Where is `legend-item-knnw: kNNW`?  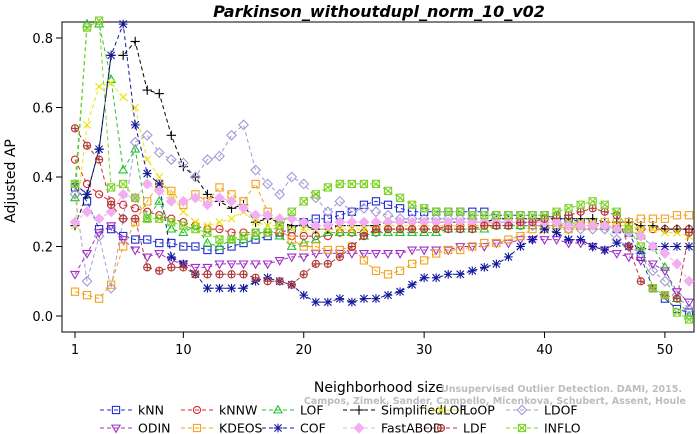
legend-item-knnw: kNNW is located at coordinates (219, 410).